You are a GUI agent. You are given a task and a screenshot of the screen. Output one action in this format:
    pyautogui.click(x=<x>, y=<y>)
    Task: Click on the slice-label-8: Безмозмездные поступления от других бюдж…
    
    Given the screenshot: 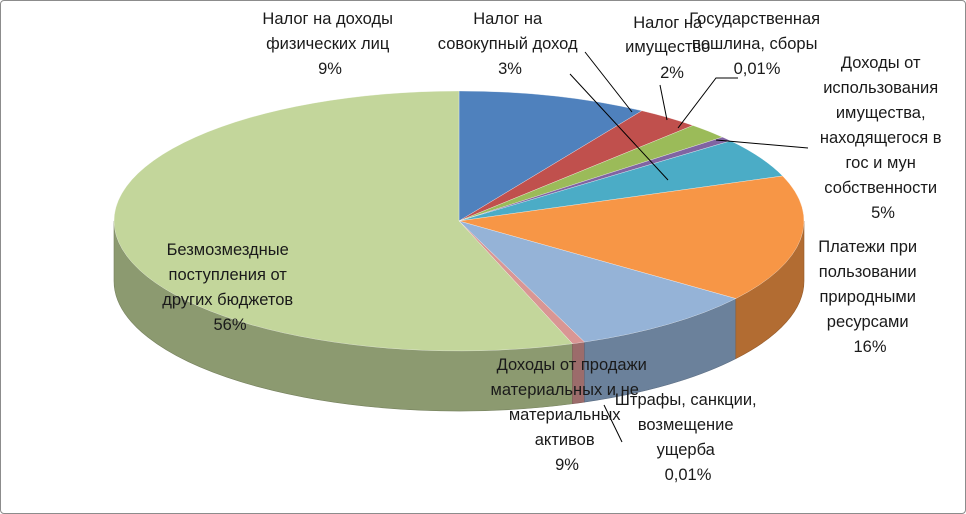 What is the action you would take?
    pyautogui.click(x=230, y=287)
    